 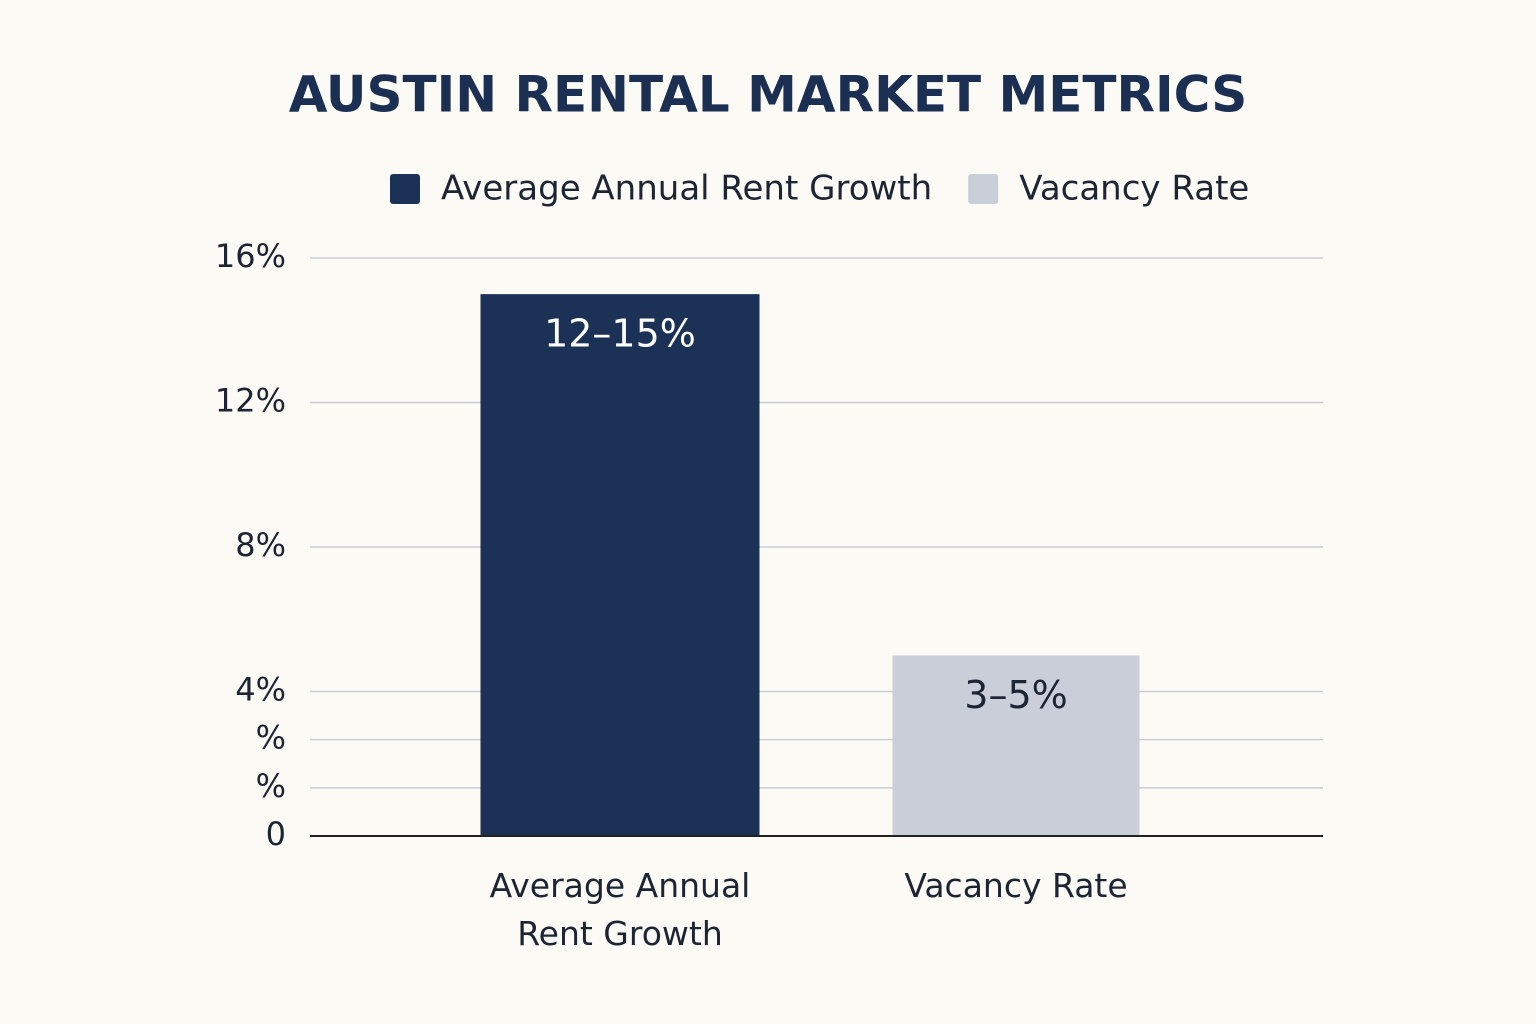 What do you see at coordinates (250, 401) in the screenshot?
I see `y-tick-label: 12%` at bounding box center [250, 401].